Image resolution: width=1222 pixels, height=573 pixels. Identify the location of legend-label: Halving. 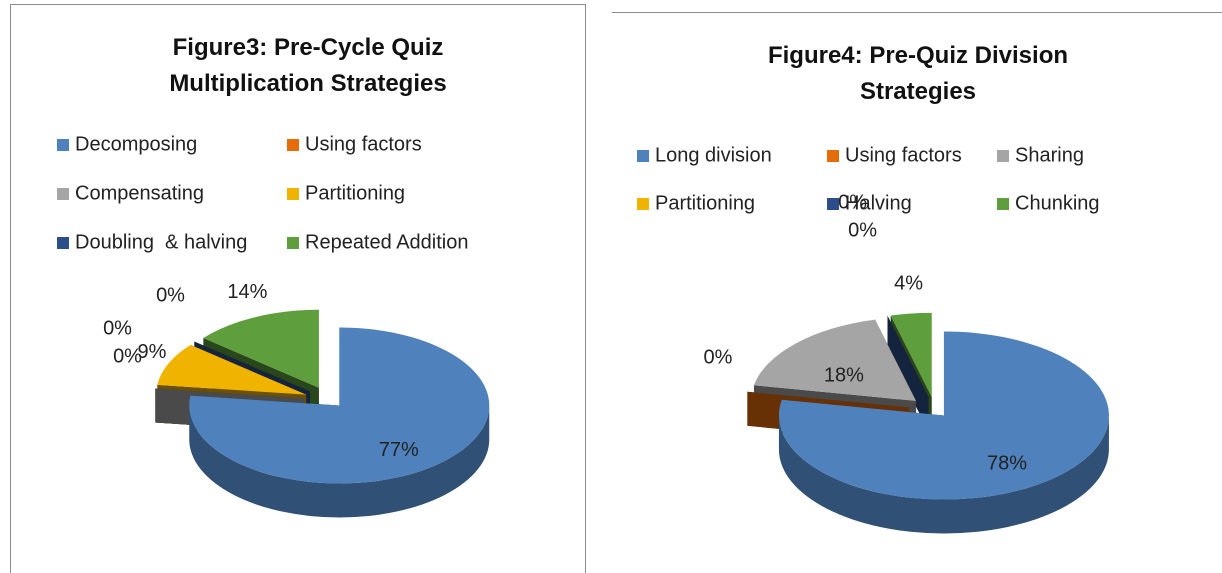
(878, 203).